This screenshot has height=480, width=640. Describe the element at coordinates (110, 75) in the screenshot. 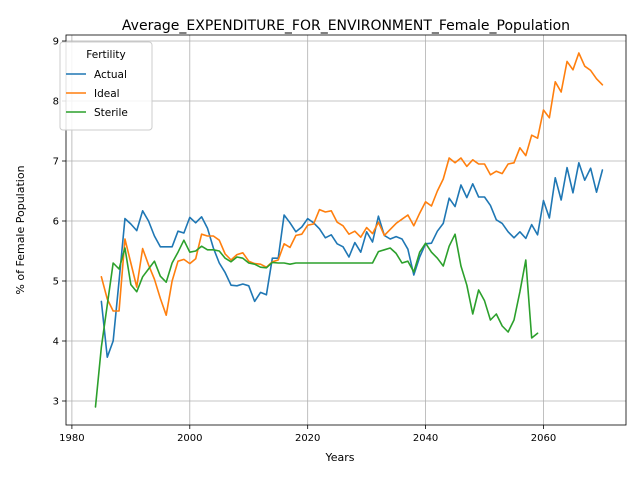

I see `legend-label-actual: Actual` at that location.